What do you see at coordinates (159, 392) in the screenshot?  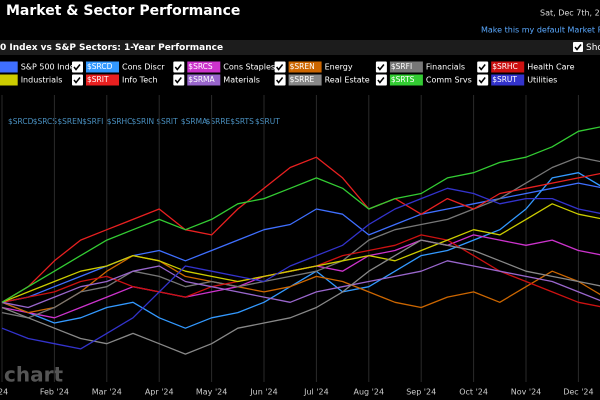 I see `x-tick-label: Apr '24` at bounding box center [159, 392].